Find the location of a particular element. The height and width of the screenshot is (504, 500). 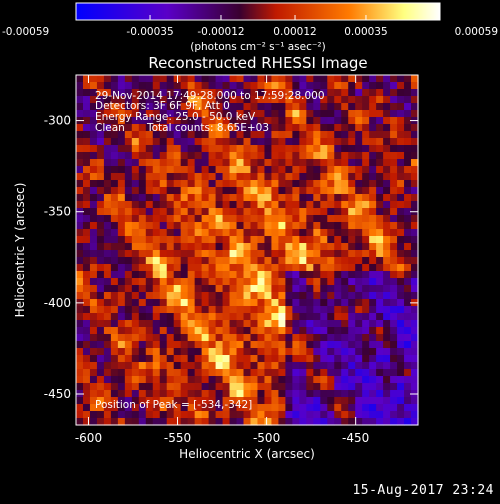

annotation-peak: Position of Peak = [-534,-342] is located at coordinates (173, 405).